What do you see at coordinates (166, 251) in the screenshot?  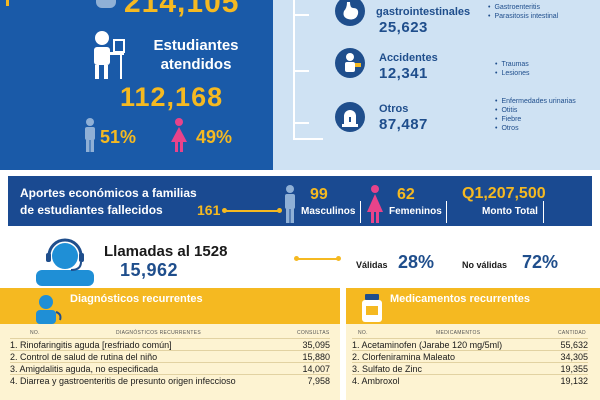 I see `calls-title: Llamadas al 1528` at bounding box center [166, 251].